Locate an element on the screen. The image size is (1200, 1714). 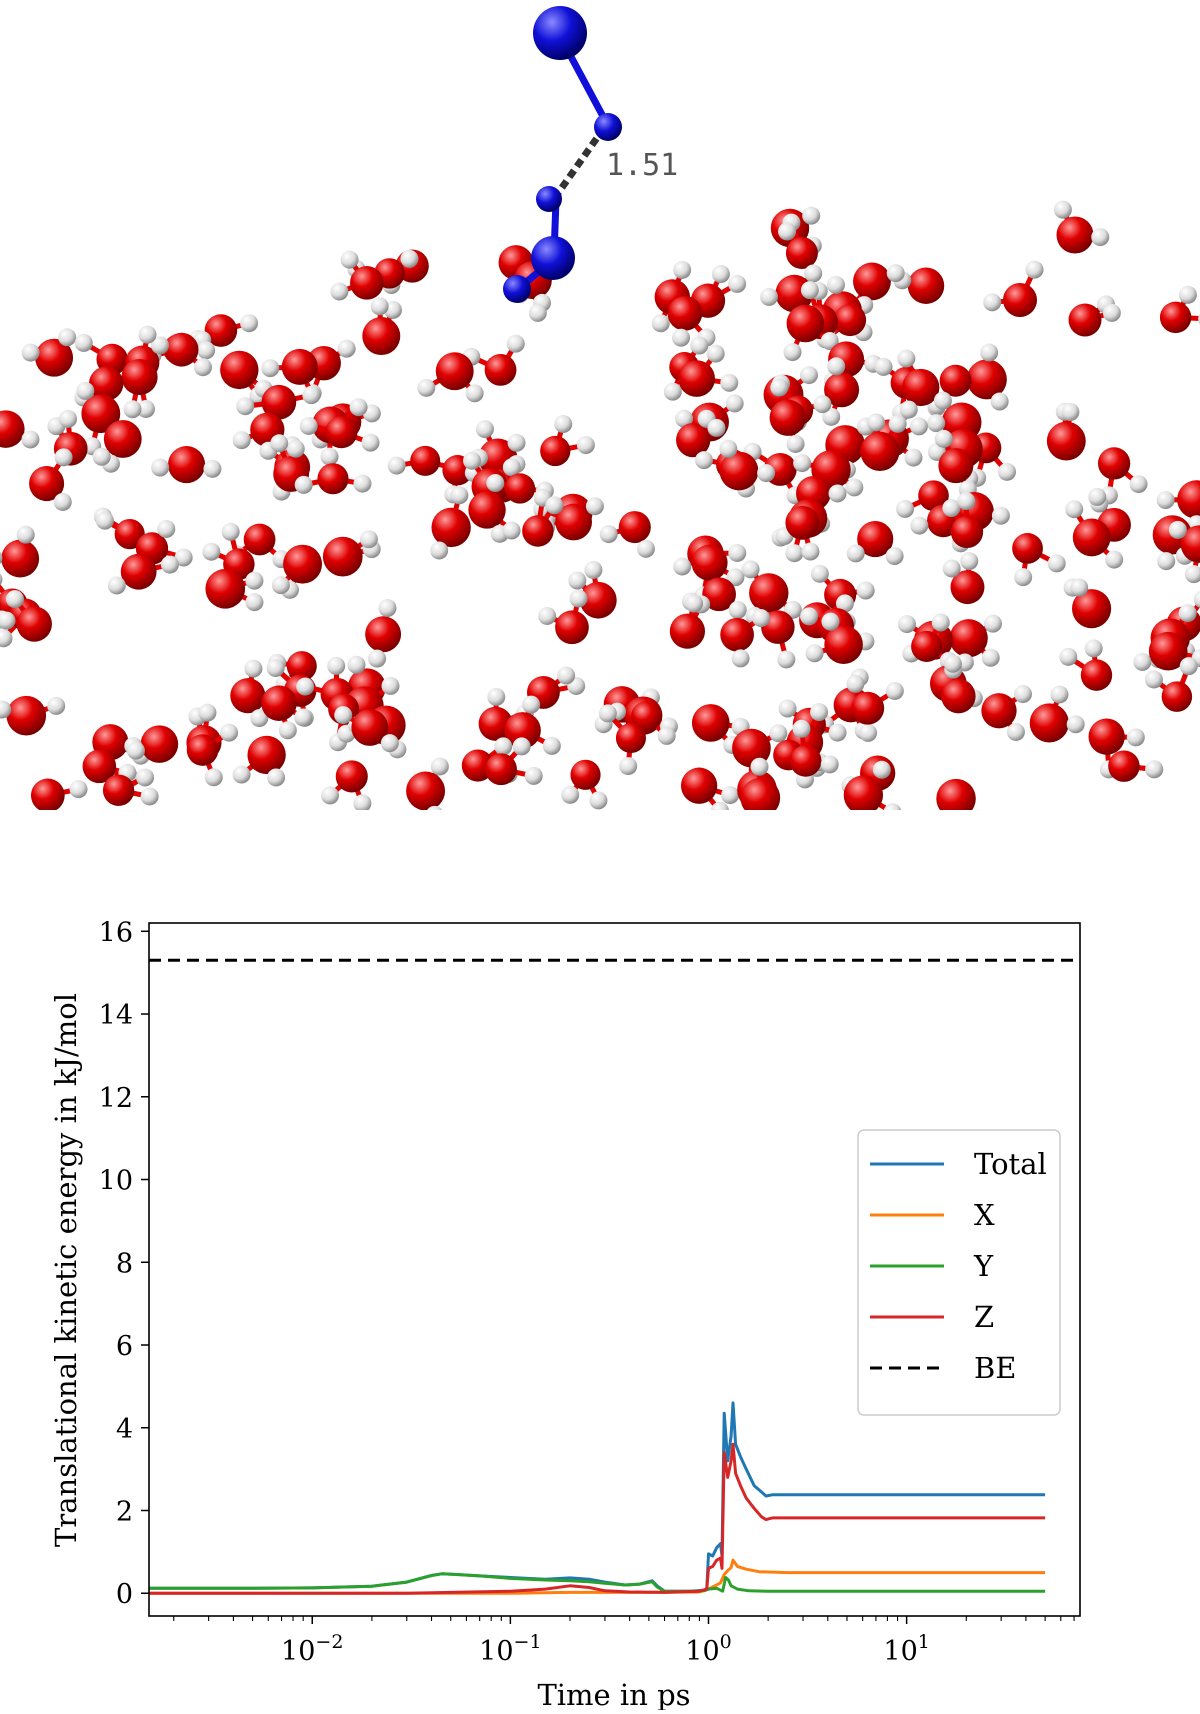
y-tick-label: 2 is located at coordinates (124, 1511).